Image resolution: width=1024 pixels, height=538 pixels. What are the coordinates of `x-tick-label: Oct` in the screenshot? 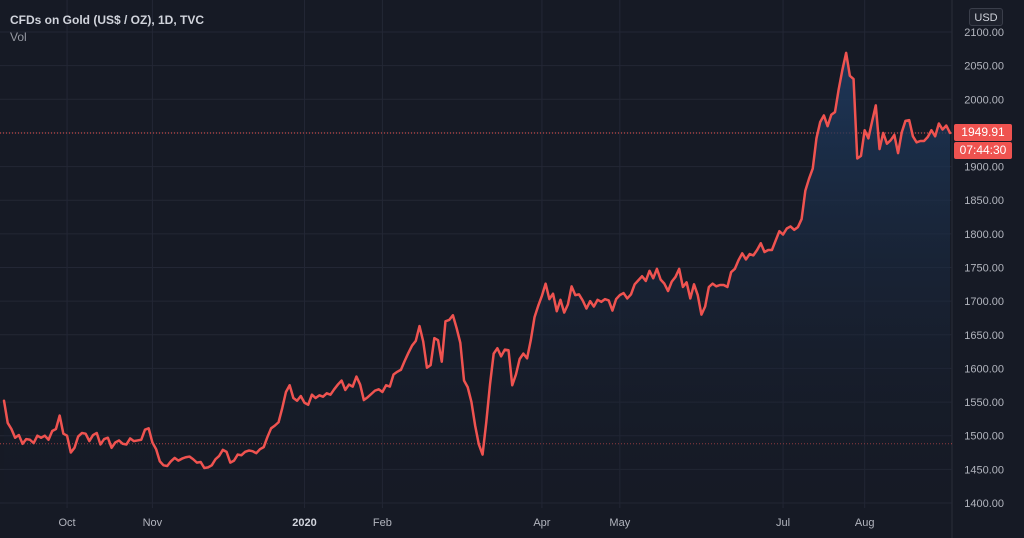 It's located at (67, 523).